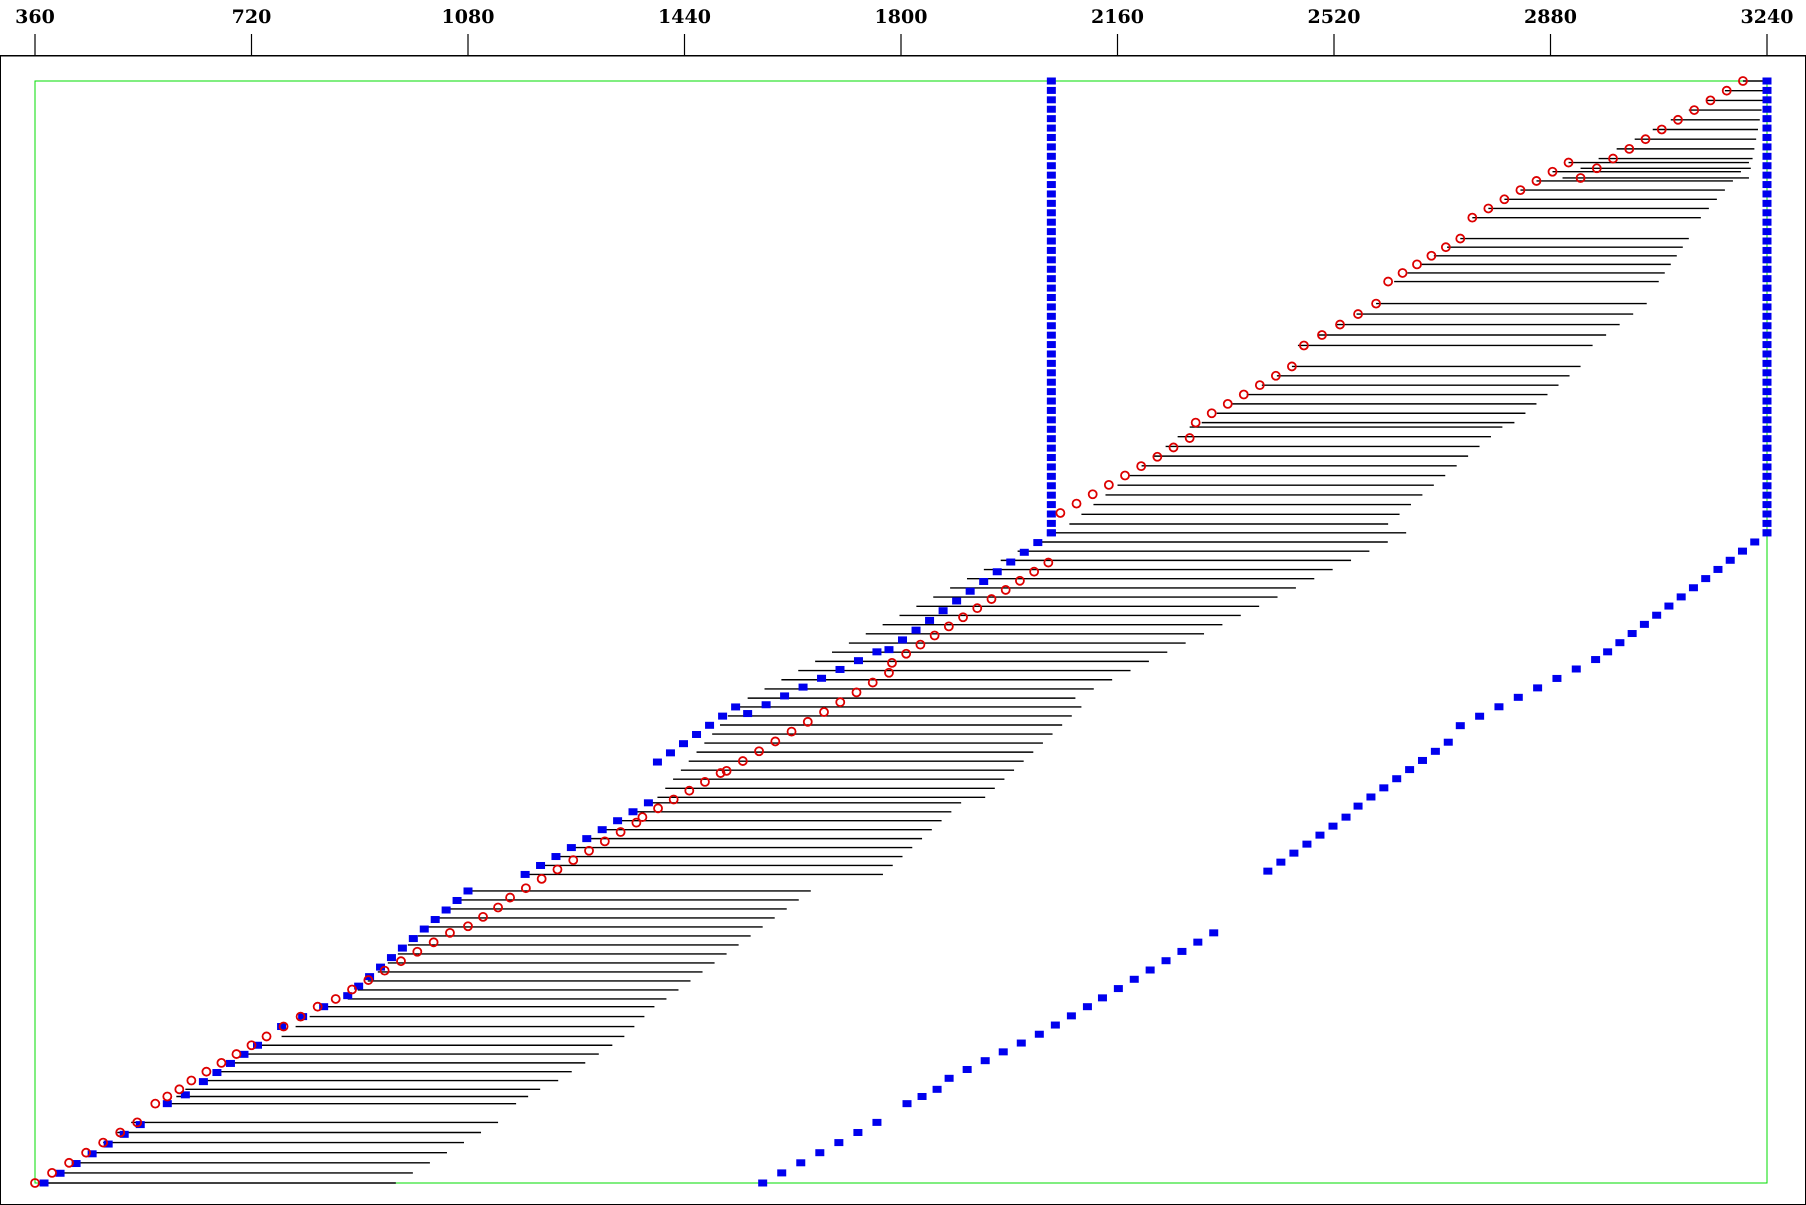 This screenshot has height=1205, width=1806. I want to click on x-axis: 360 720 1080 1440 1800 2160 2520 2880 3240, so click(903, 31).